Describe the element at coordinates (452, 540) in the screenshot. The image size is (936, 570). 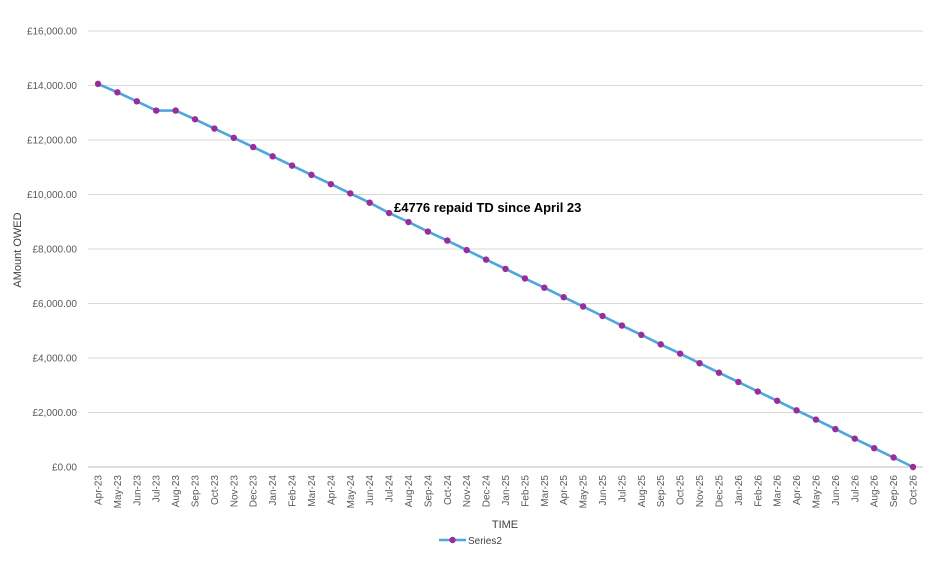
I see `legend-marker-swatch` at that location.